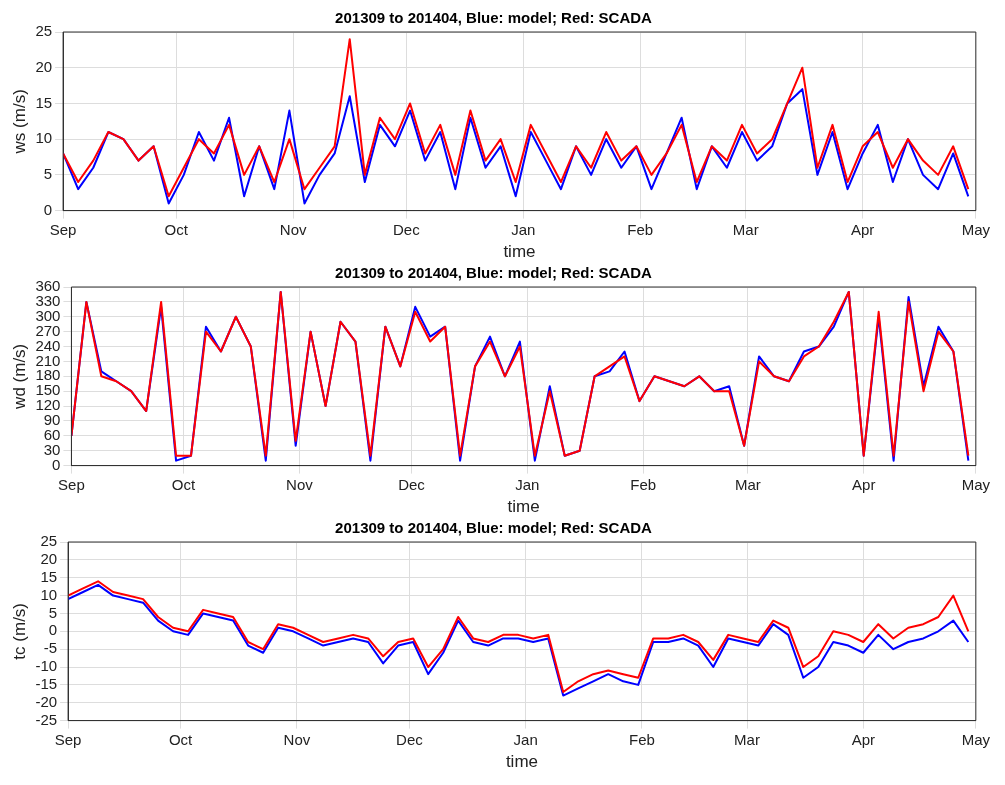 This screenshot has height=785, width=1005. What do you see at coordinates (48, 286) in the screenshot?
I see `y-tick-label: 360` at bounding box center [48, 286].